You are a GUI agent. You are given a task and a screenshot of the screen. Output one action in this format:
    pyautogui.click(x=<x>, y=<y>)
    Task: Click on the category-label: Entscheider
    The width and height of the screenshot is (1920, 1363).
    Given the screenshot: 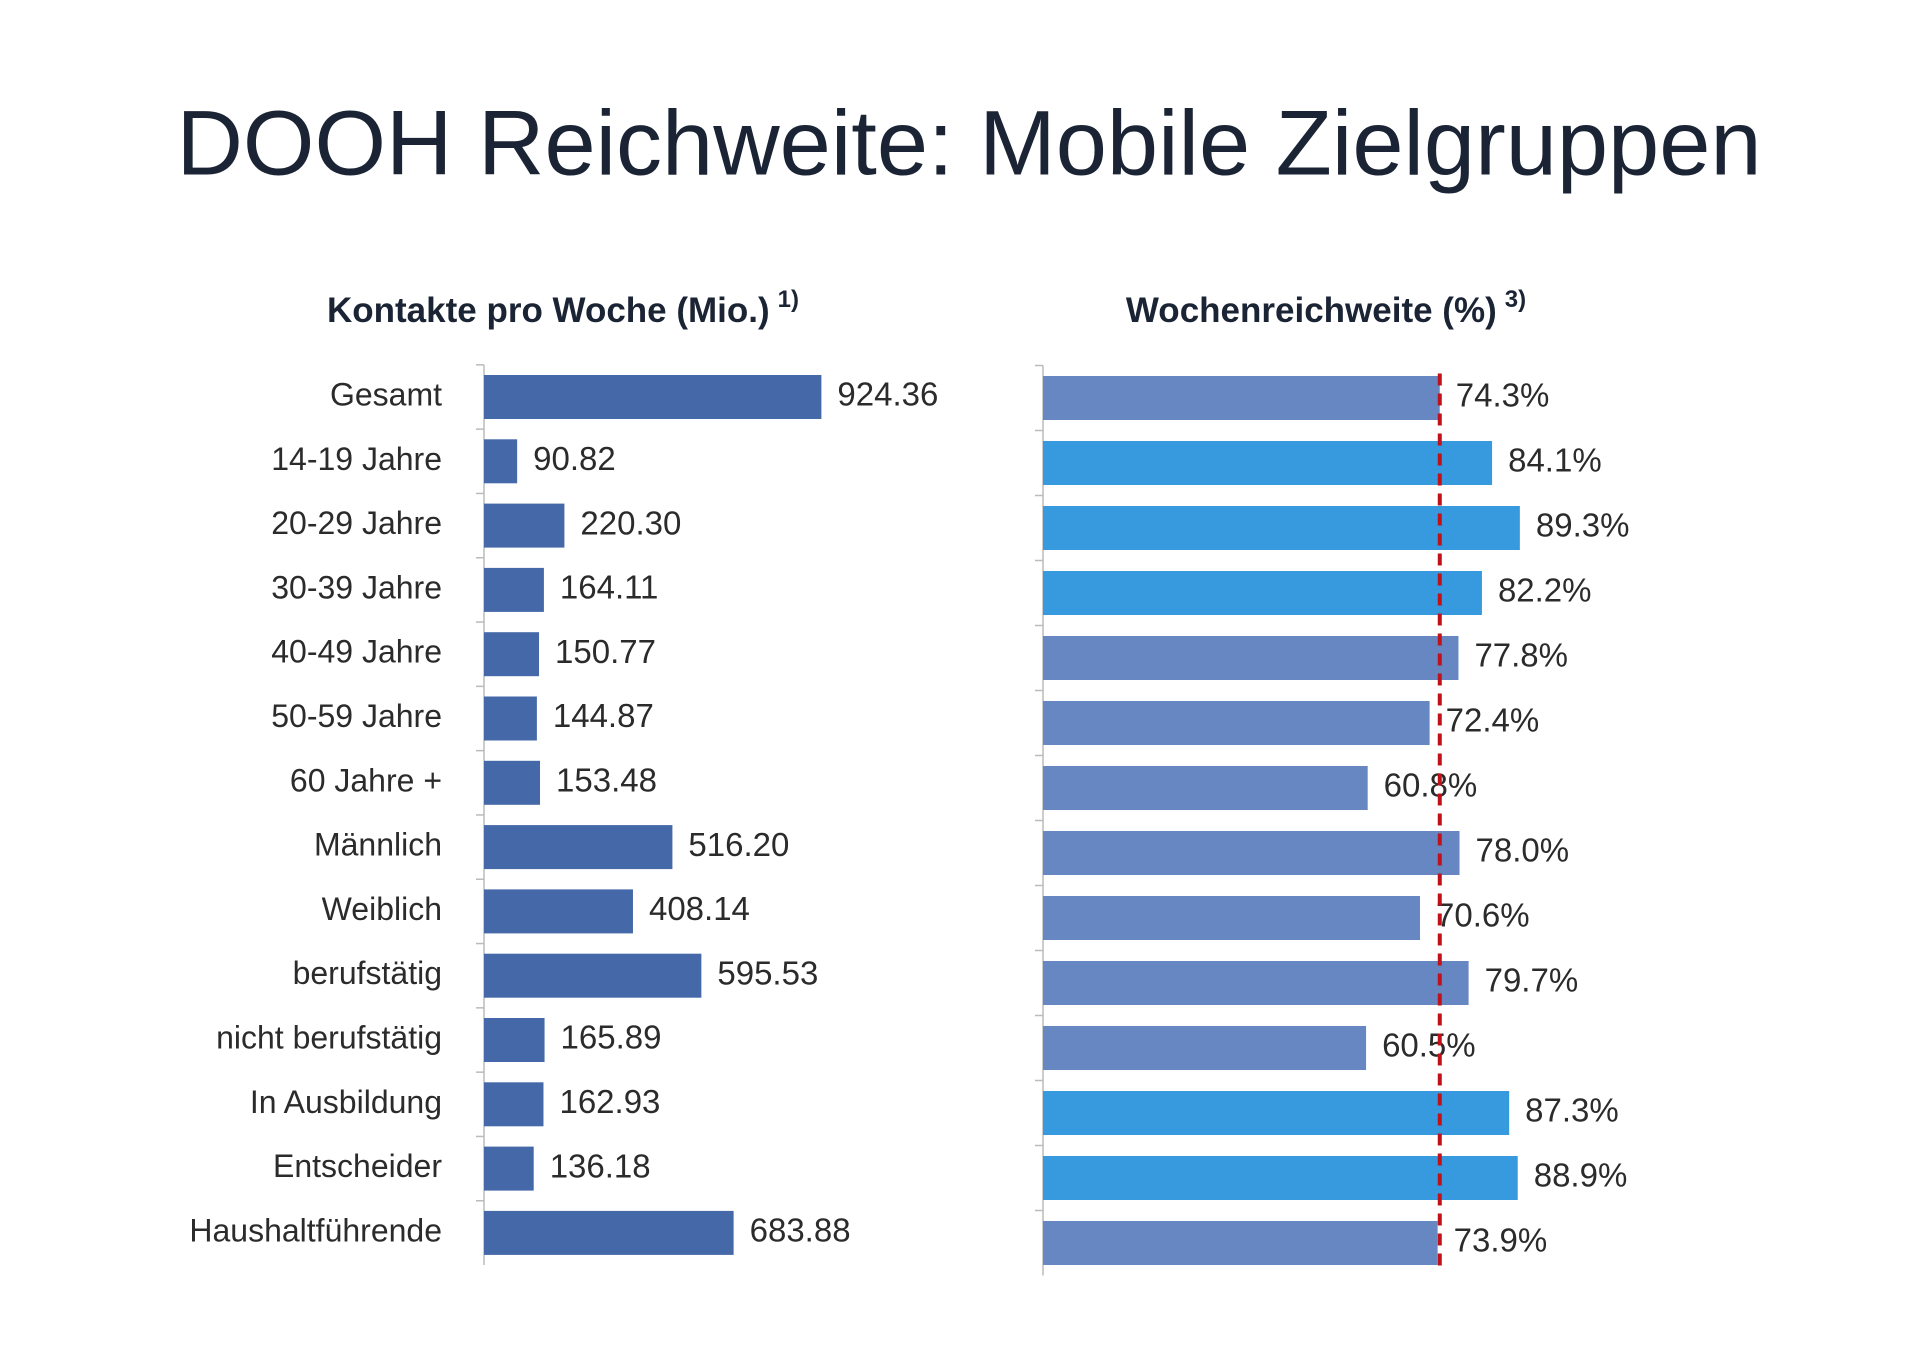 What is the action you would take?
    pyautogui.click(x=357, y=1166)
    